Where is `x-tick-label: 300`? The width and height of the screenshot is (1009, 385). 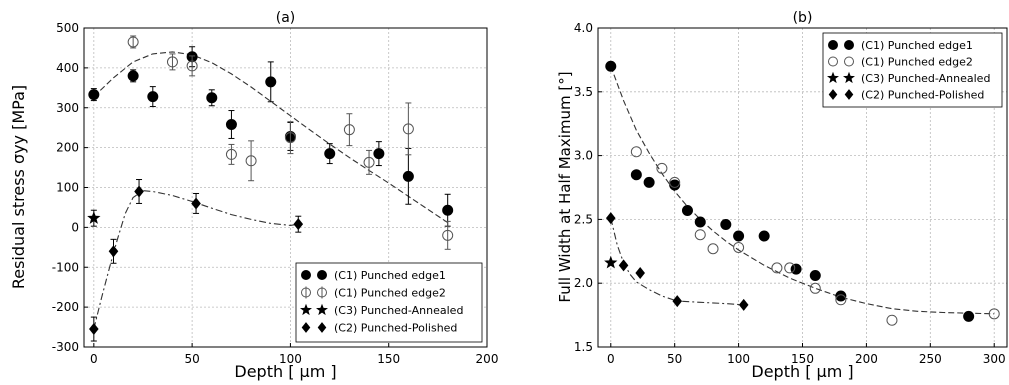 x-tick-label: 300 is located at coordinates (994, 359).